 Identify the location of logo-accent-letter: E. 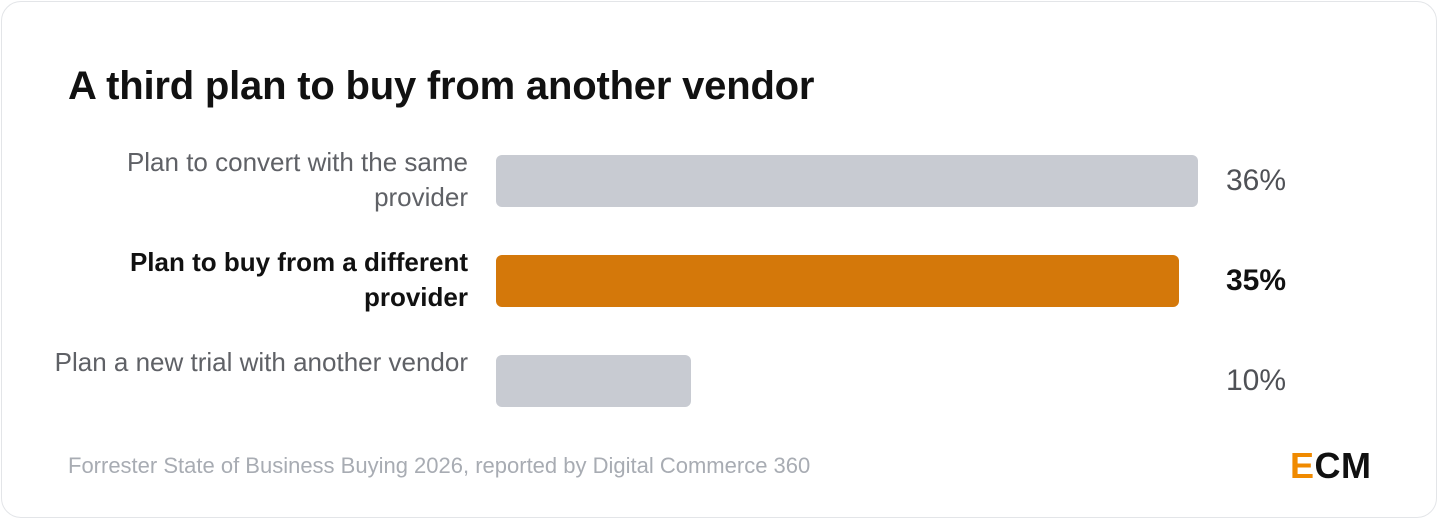
(1302, 465).